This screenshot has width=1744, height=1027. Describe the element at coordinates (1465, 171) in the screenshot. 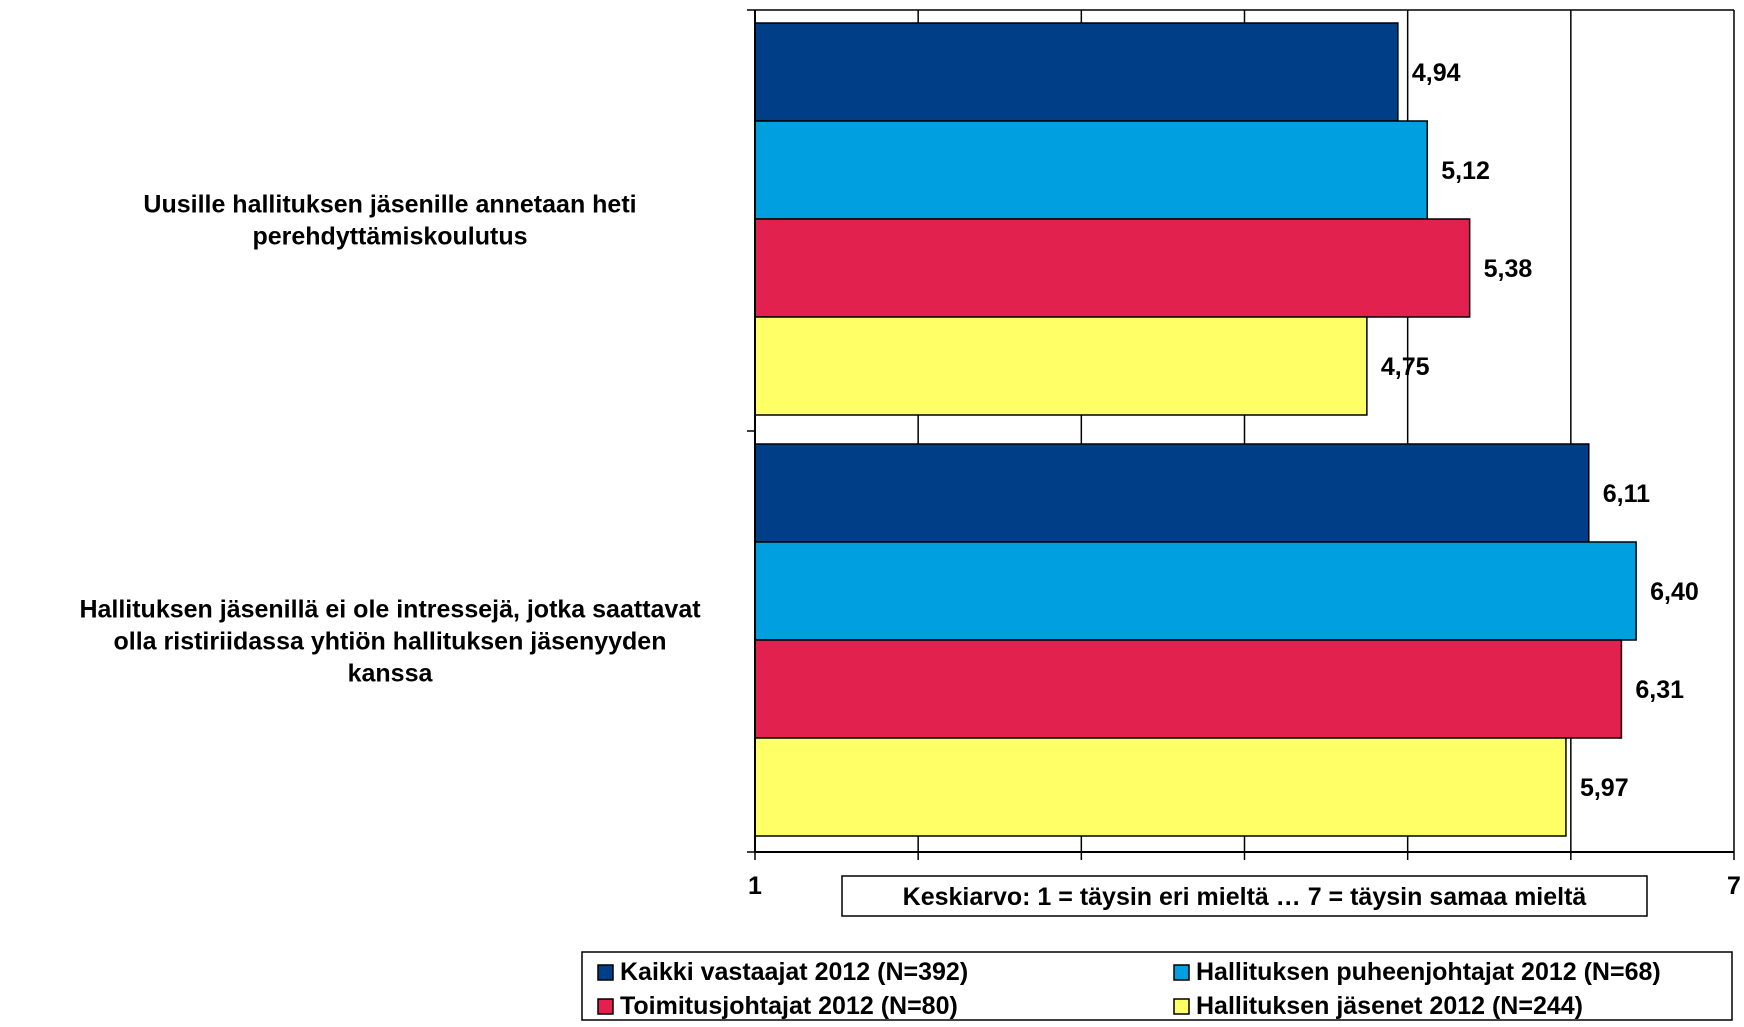

I see `data-label: 5,12` at that location.